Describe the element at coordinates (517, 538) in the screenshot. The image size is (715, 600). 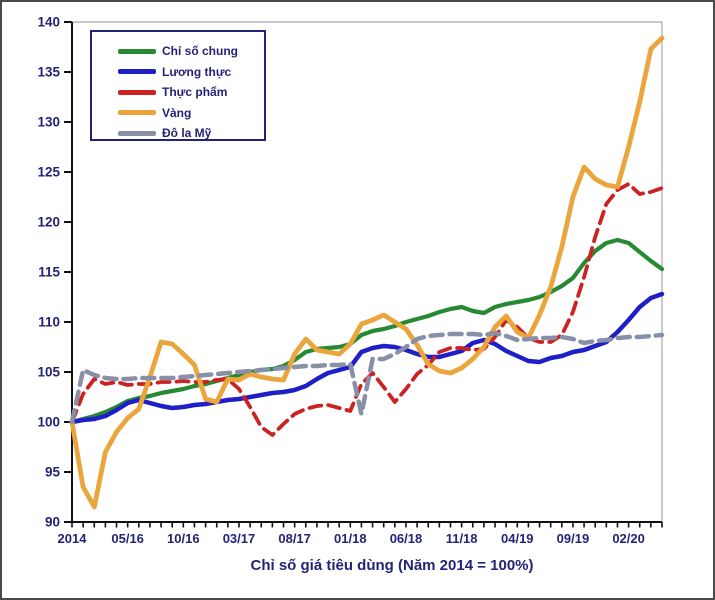
I see `x-tick-label: 04/19` at that location.